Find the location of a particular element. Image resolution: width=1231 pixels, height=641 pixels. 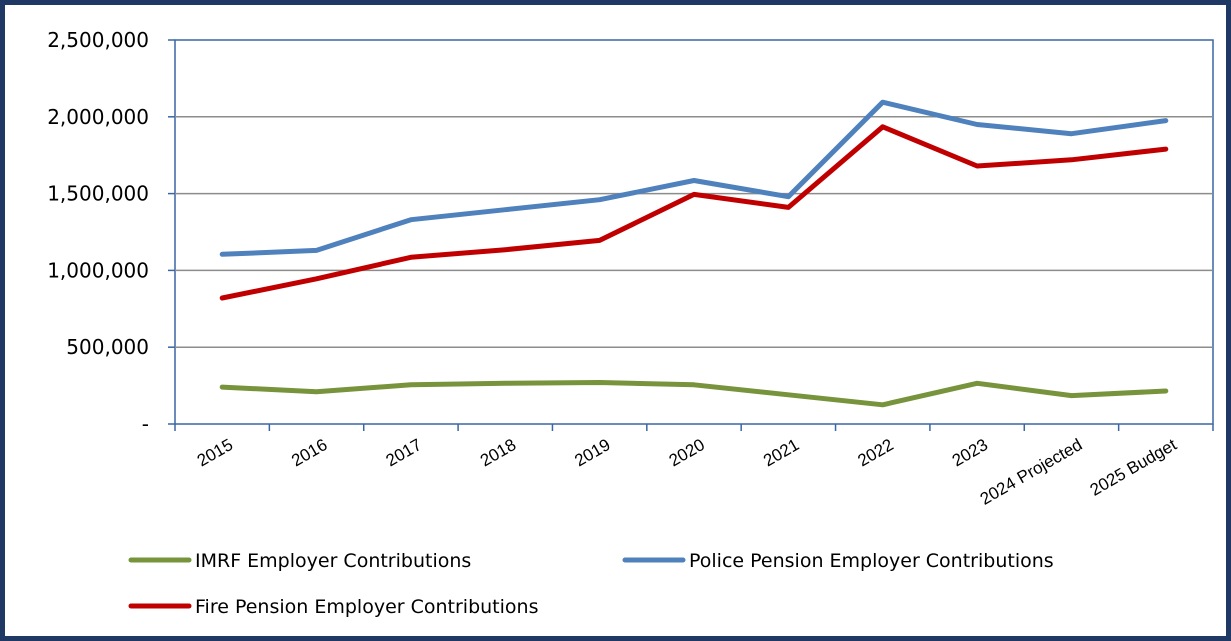

y-tick-label: 2,000,000 is located at coordinates (98, 117).